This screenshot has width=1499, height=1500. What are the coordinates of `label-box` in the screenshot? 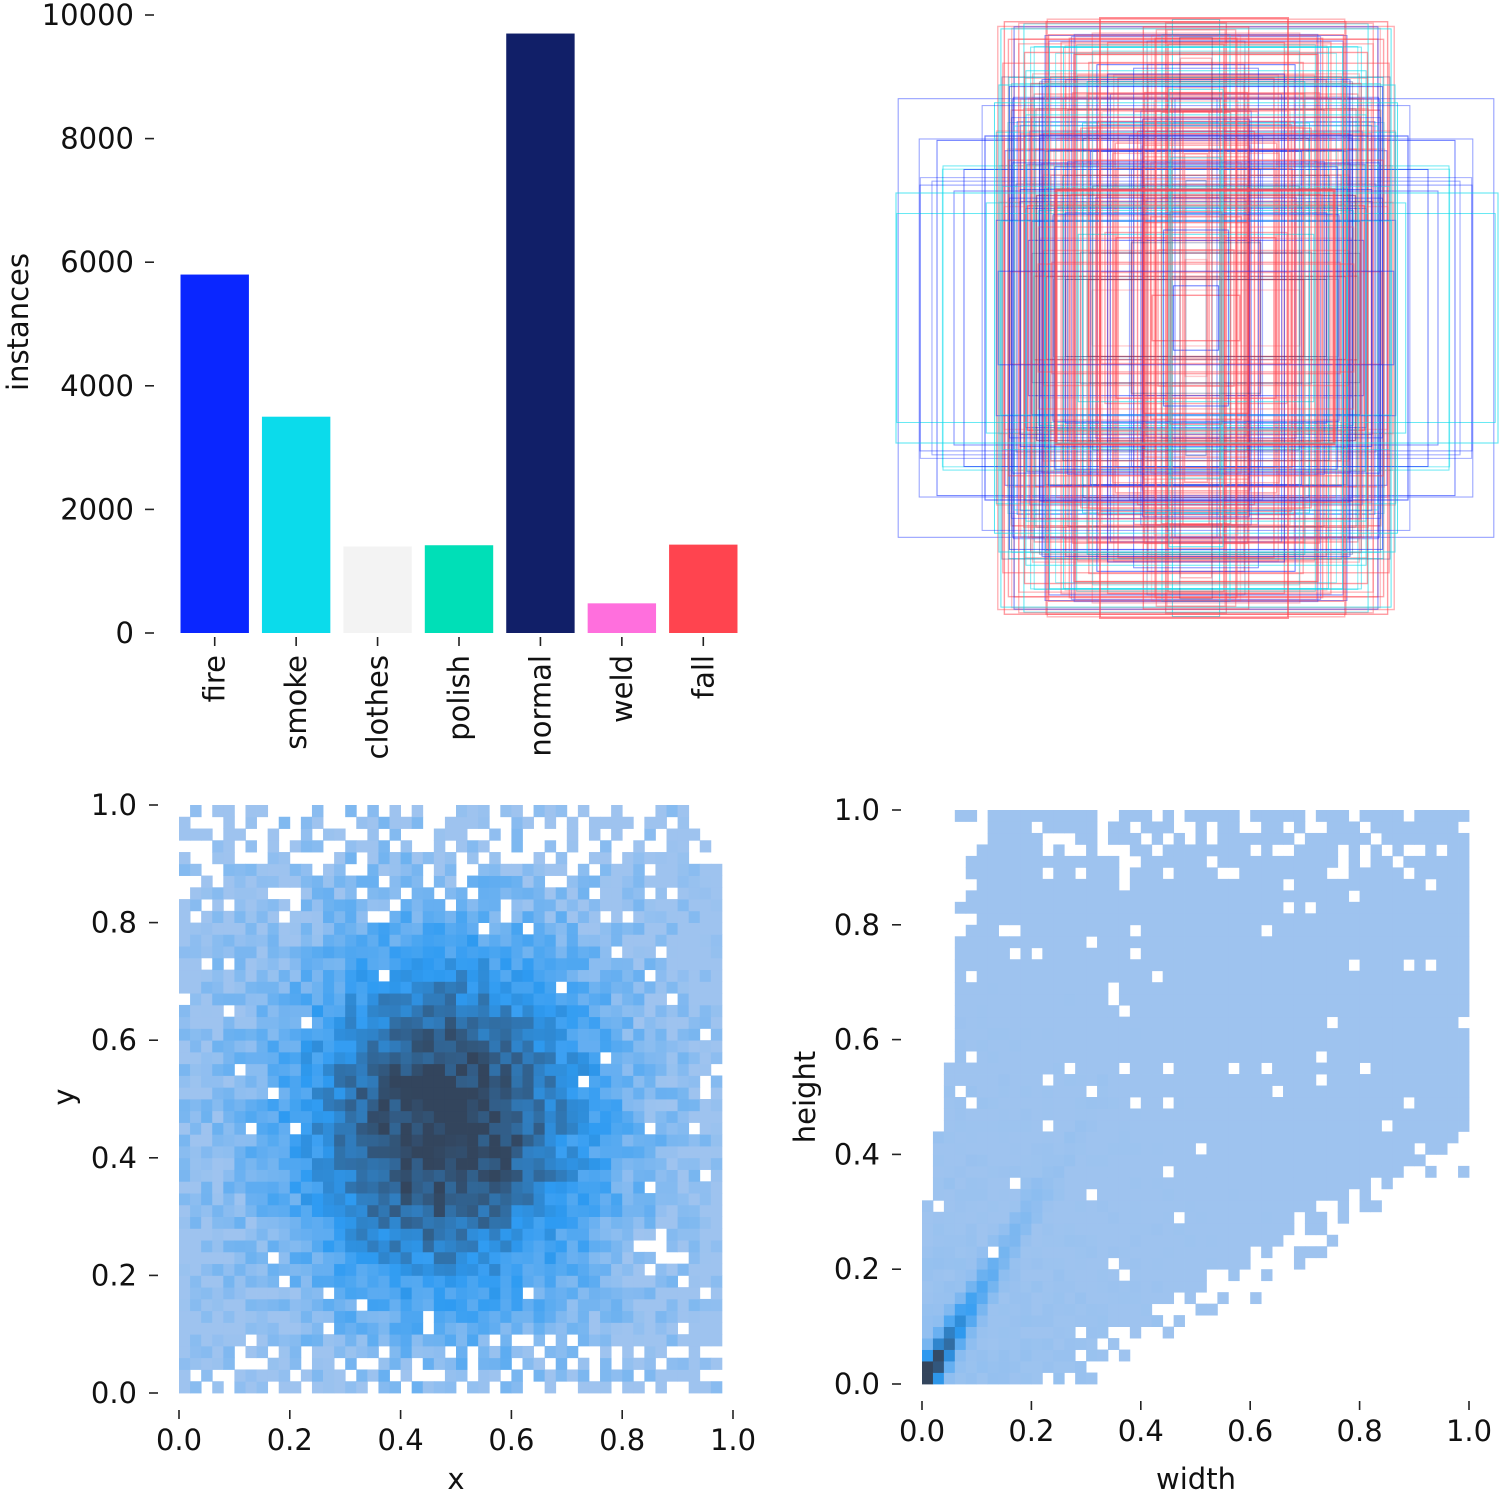 It's located at (1196, 318).